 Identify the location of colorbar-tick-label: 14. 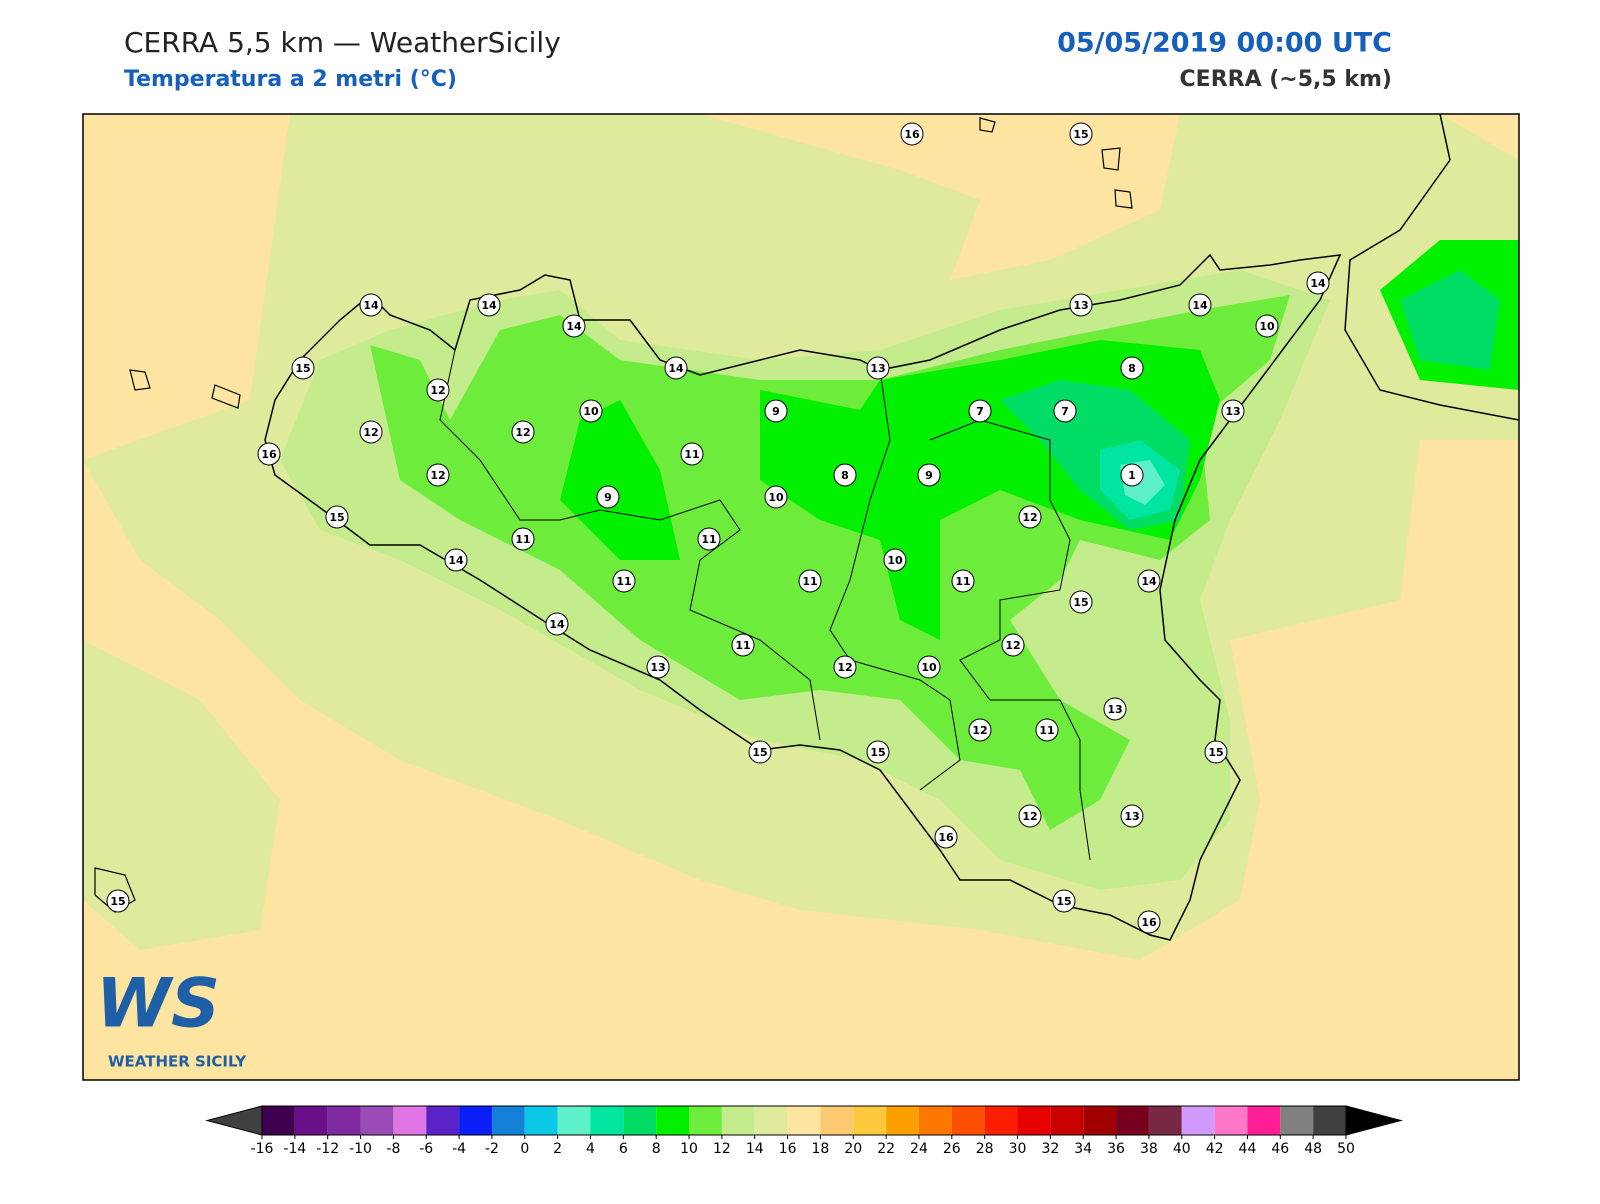
(755, 1149).